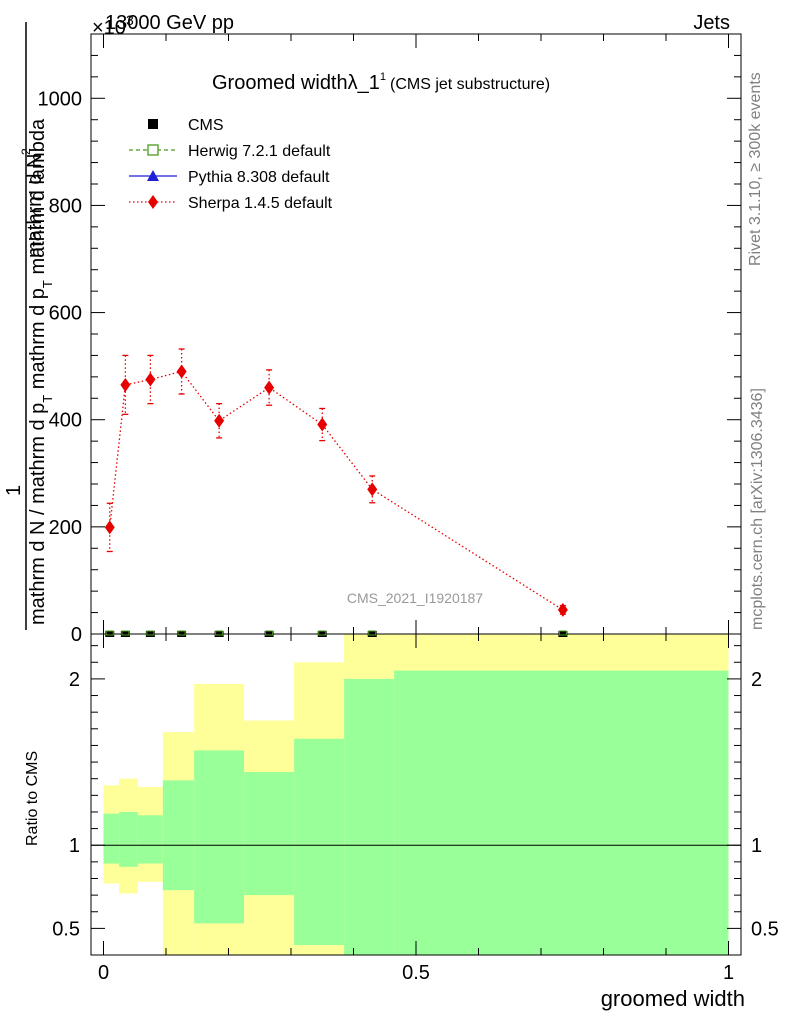 This screenshot has width=786, height=1024. What do you see at coordinates (65, 421) in the screenshot?
I see `y-tick-label: 400` at bounding box center [65, 421].